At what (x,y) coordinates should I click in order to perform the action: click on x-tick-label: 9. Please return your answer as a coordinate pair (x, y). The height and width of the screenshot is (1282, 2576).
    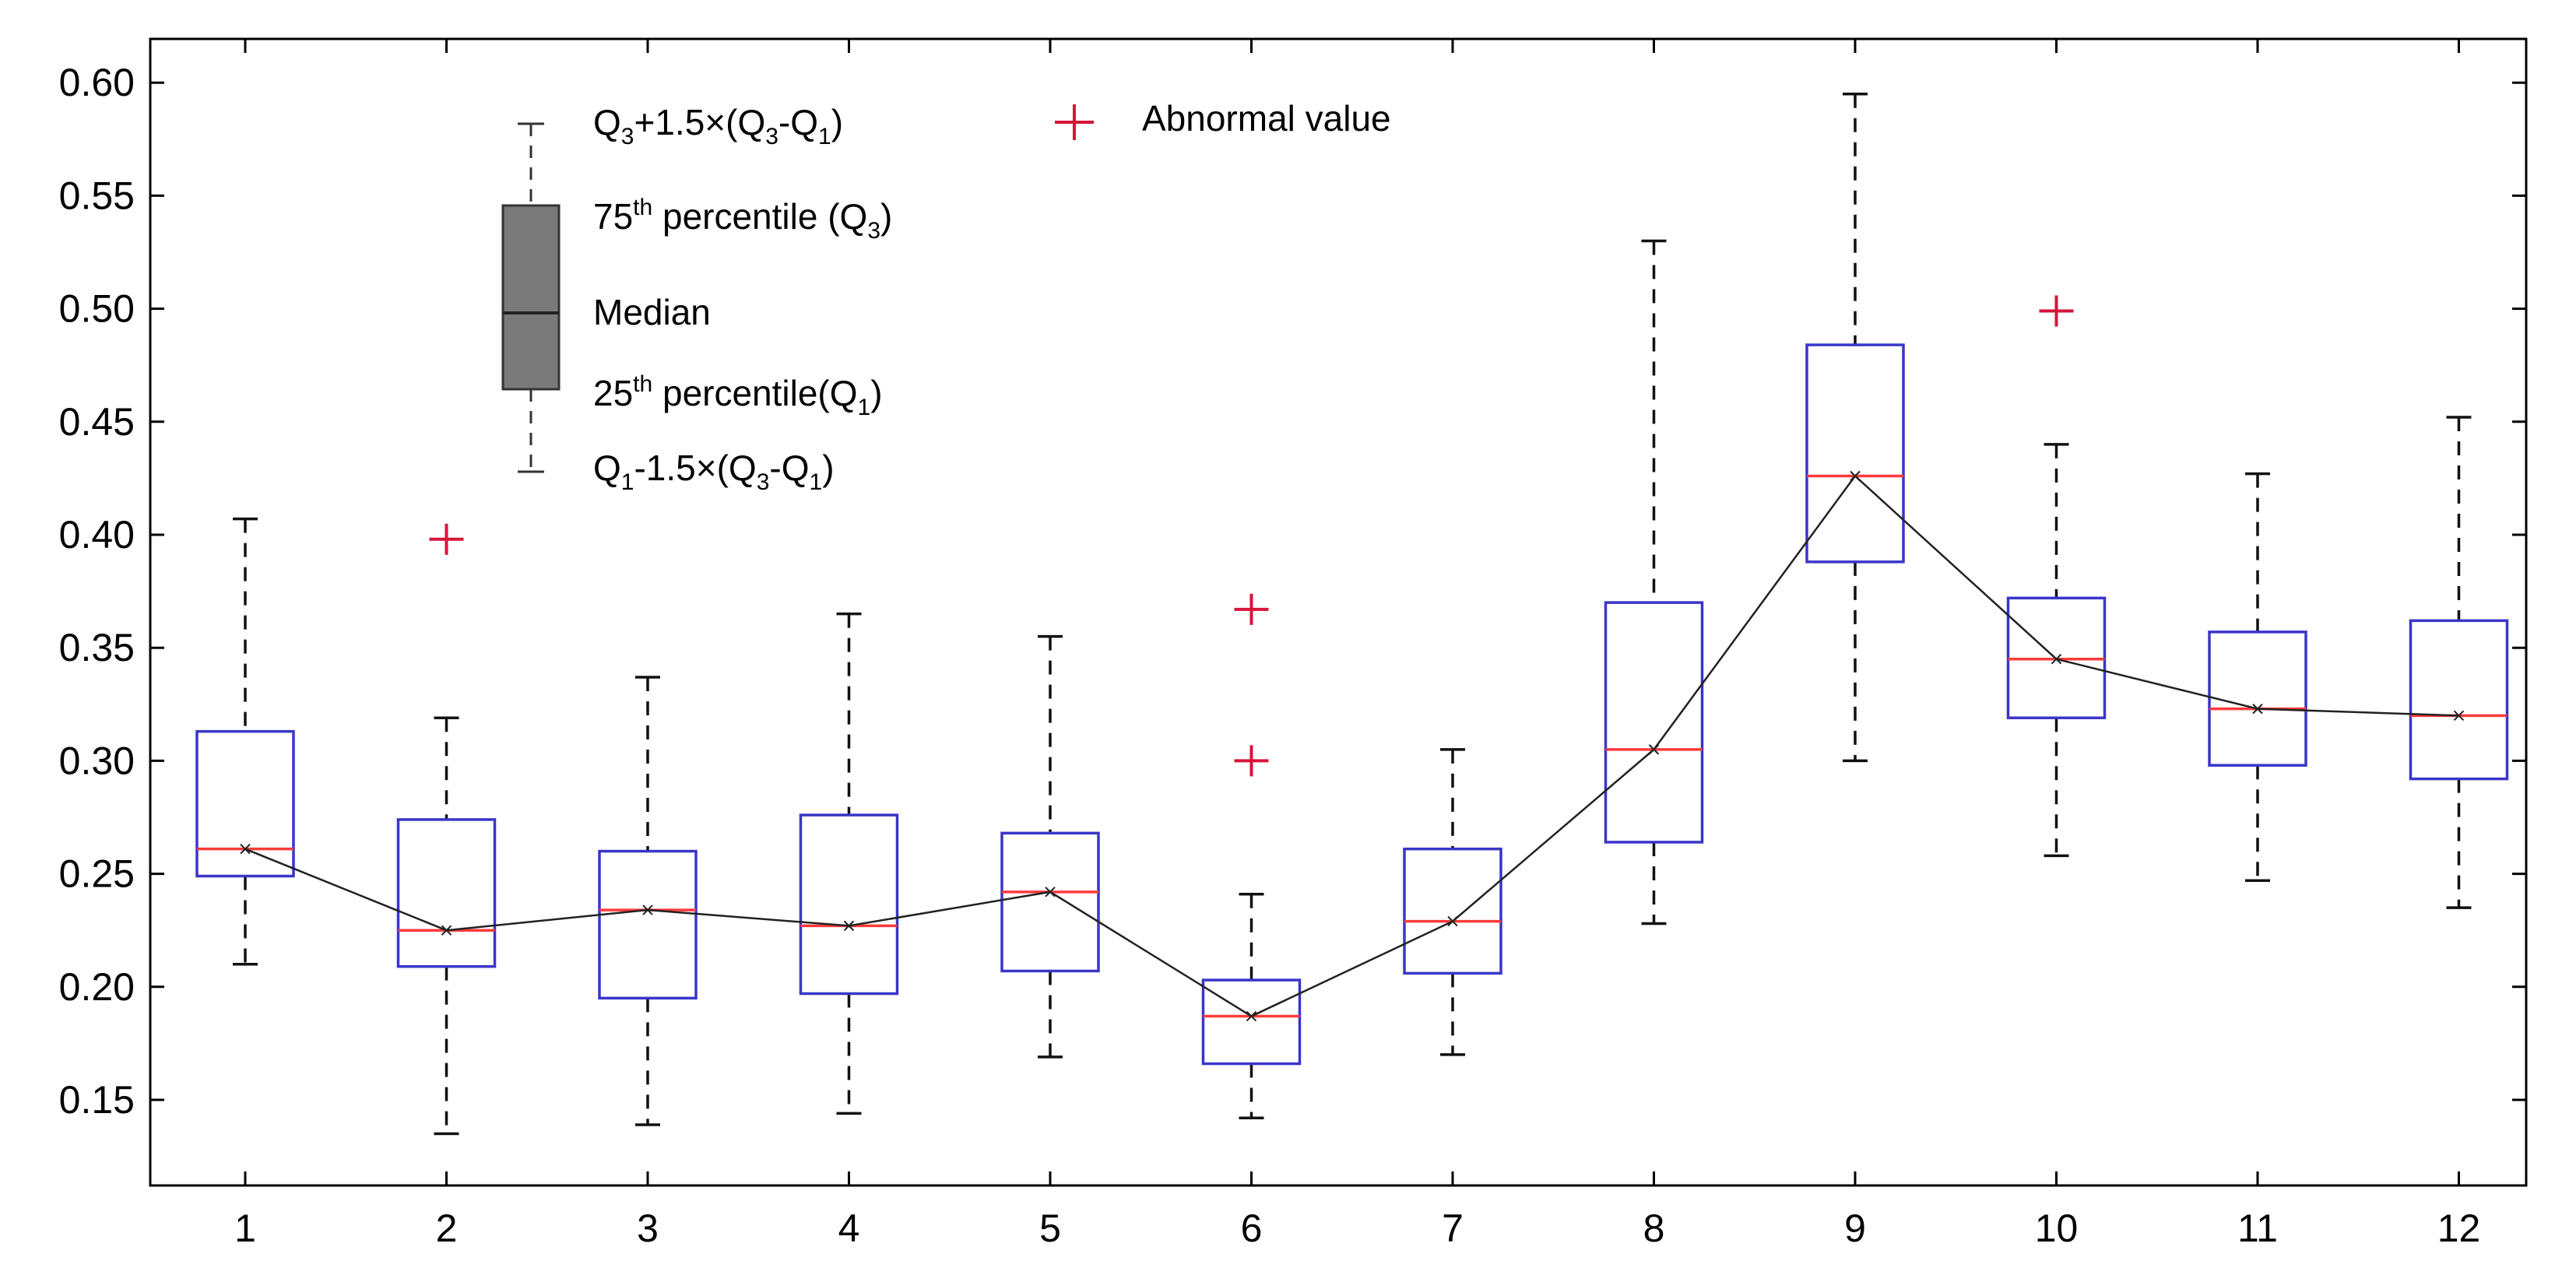
    Looking at the image, I should click on (1855, 1228).